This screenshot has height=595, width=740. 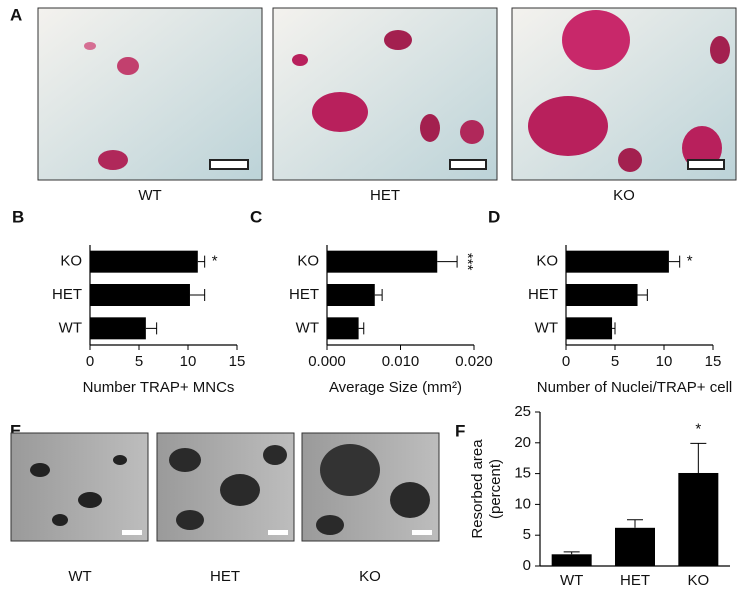 What do you see at coordinates (522, 473) in the screenshot?
I see `y-tick-label: 15` at bounding box center [522, 473].